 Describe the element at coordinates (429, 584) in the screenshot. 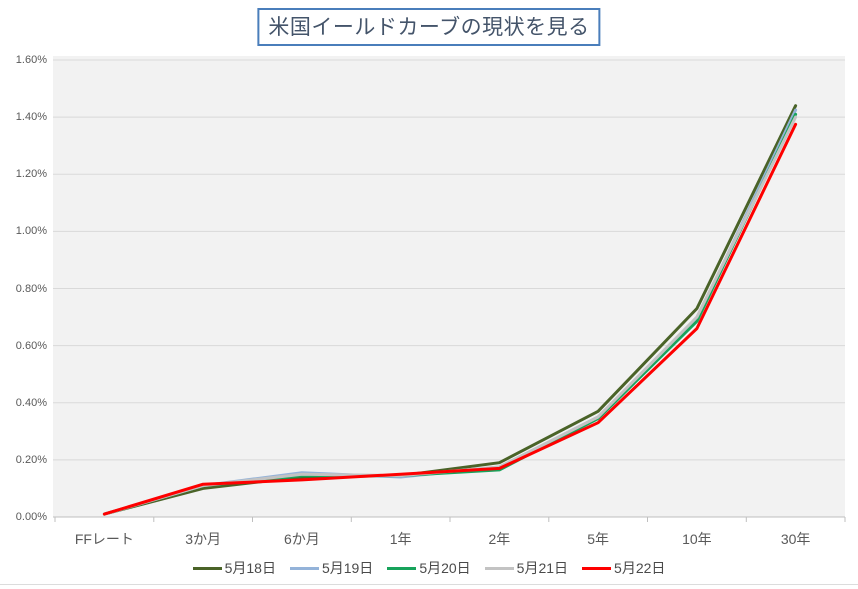

I see `bottom-divider` at that location.